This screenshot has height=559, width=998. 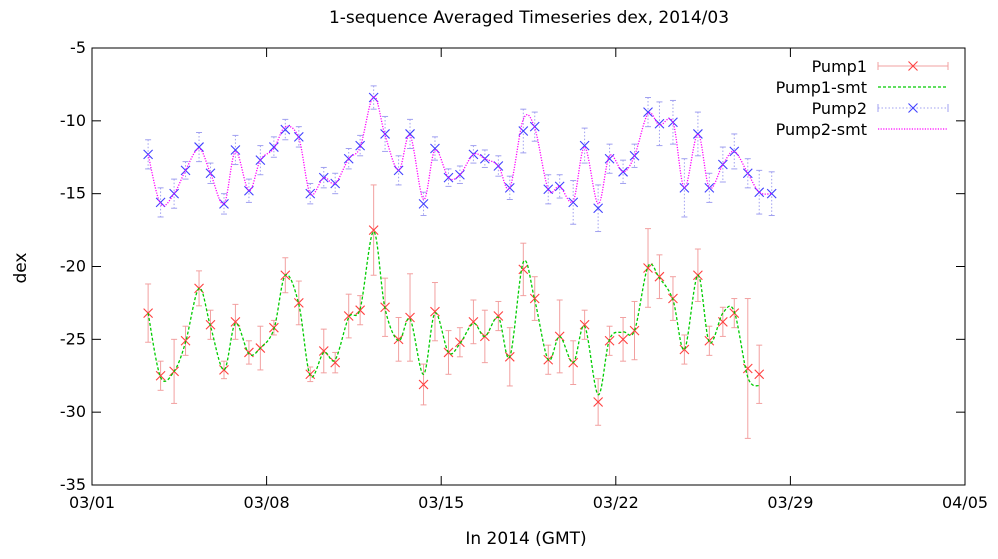 What do you see at coordinates (790, 502) in the screenshot?
I see `x-tick-label: 03/29` at bounding box center [790, 502].